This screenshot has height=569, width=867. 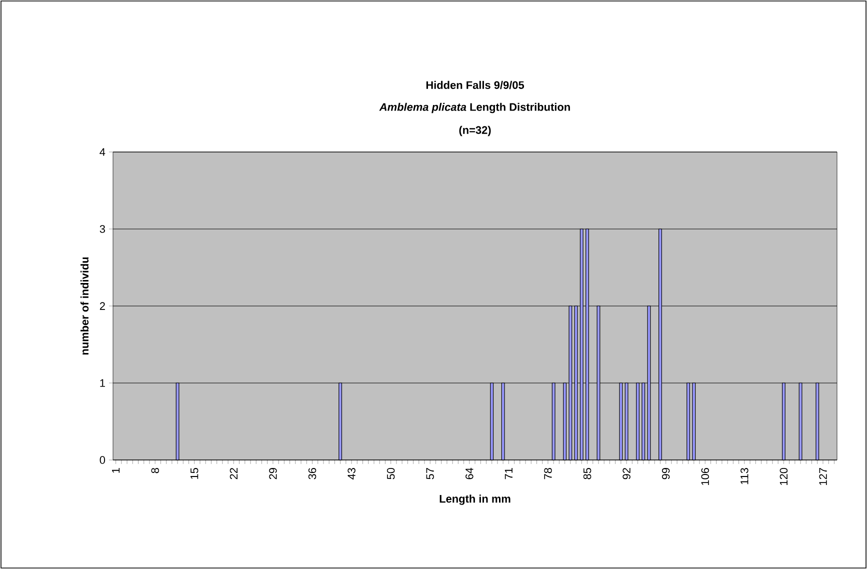 I want to click on y-tick-label: 3, so click(x=103, y=229).